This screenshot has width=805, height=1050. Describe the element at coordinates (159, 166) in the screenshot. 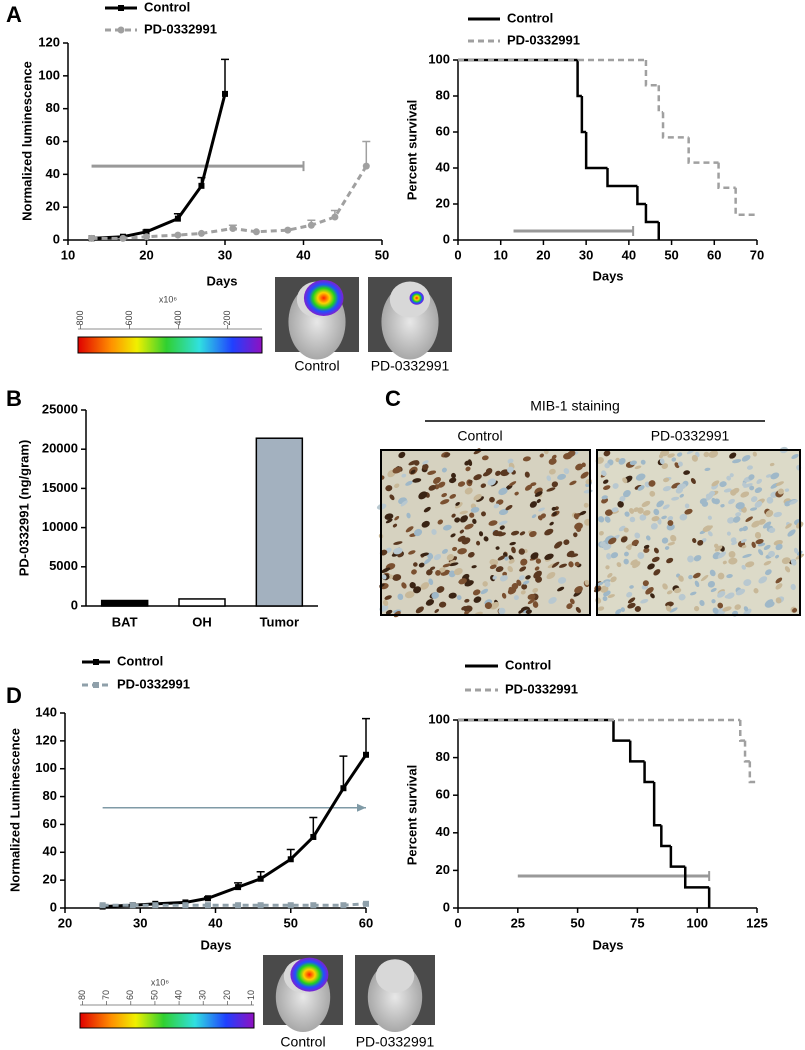

I see `series-line` at that location.